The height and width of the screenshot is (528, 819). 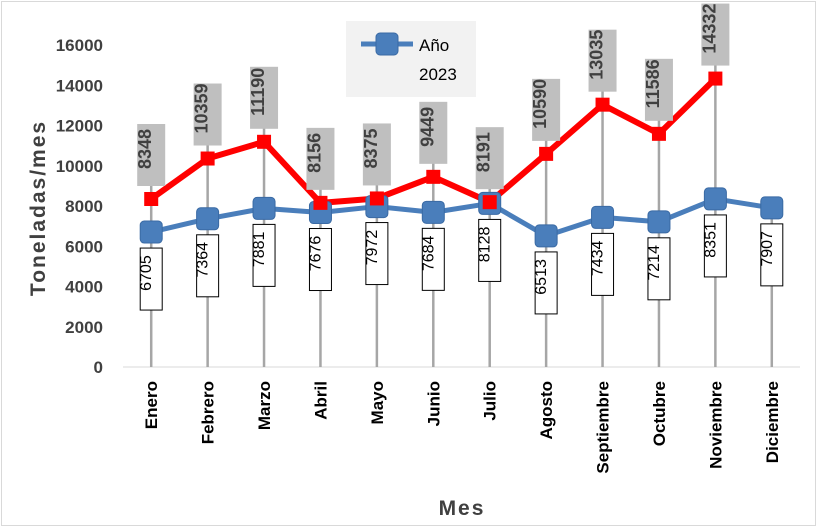 What do you see at coordinates (710, 240) in the screenshot?
I see `data-label-ano-2023: 8351` at bounding box center [710, 240].